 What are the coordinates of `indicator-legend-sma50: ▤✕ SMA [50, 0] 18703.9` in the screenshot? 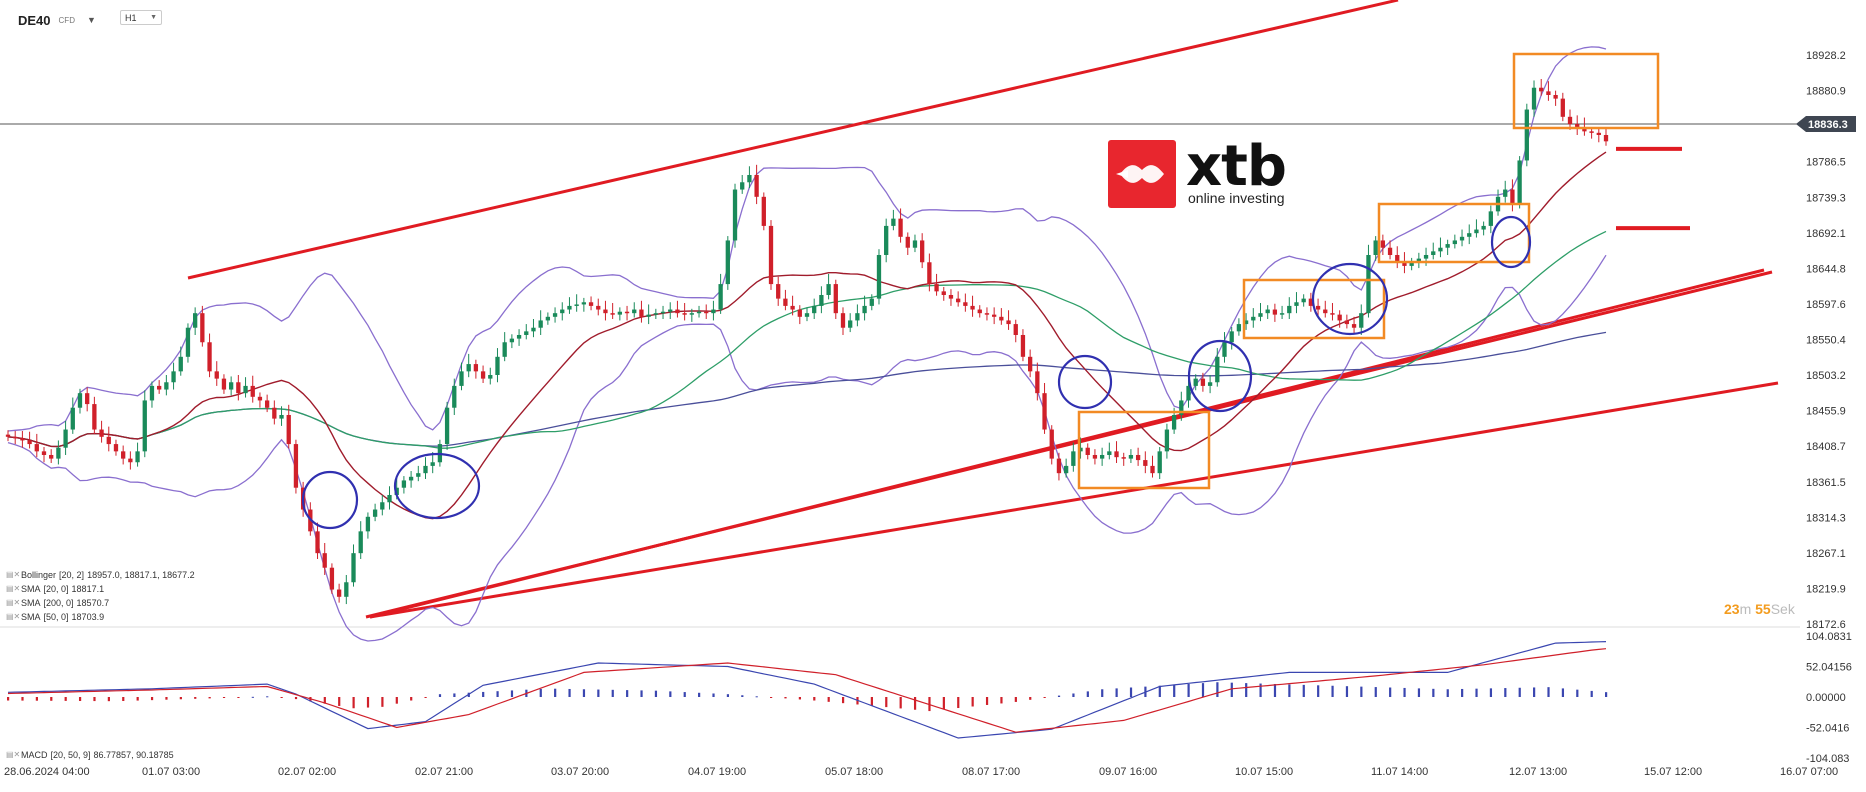 It's located at (55, 617).